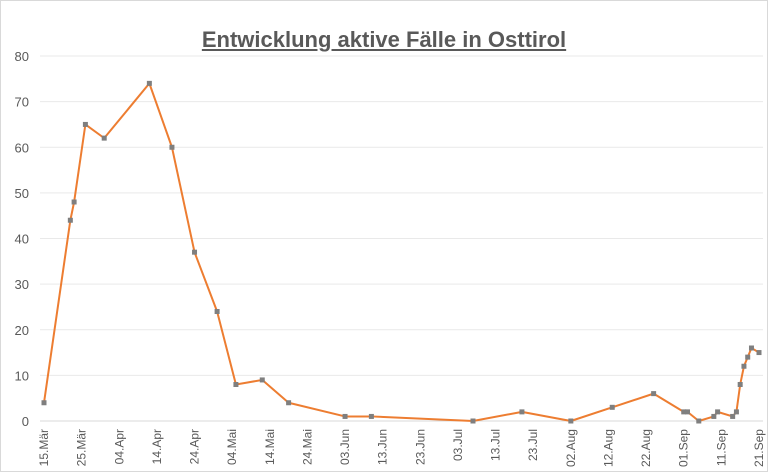 Image resolution: width=768 pixels, height=472 pixels. What do you see at coordinates (684, 448) in the screenshot?
I see `x-tick-label: 01.Sep` at bounding box center [684, 448].